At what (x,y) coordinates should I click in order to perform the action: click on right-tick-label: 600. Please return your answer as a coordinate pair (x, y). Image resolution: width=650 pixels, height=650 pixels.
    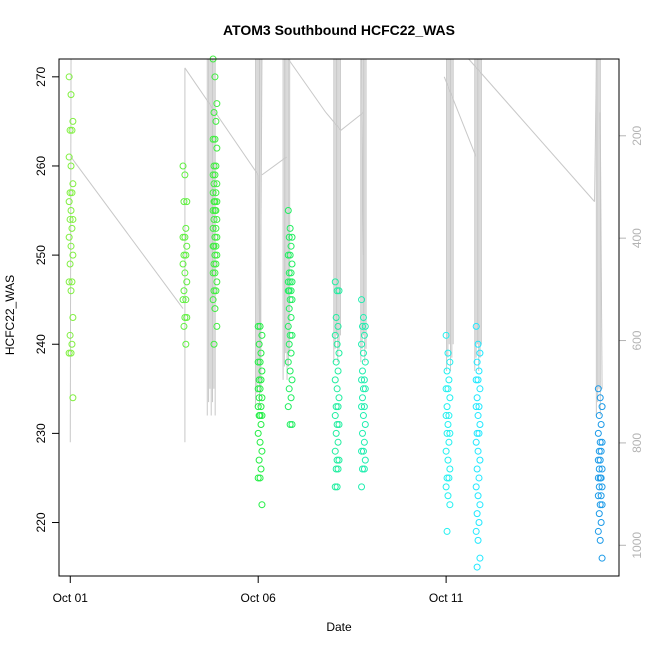
    Looking at the image, I should click on (637, 340).